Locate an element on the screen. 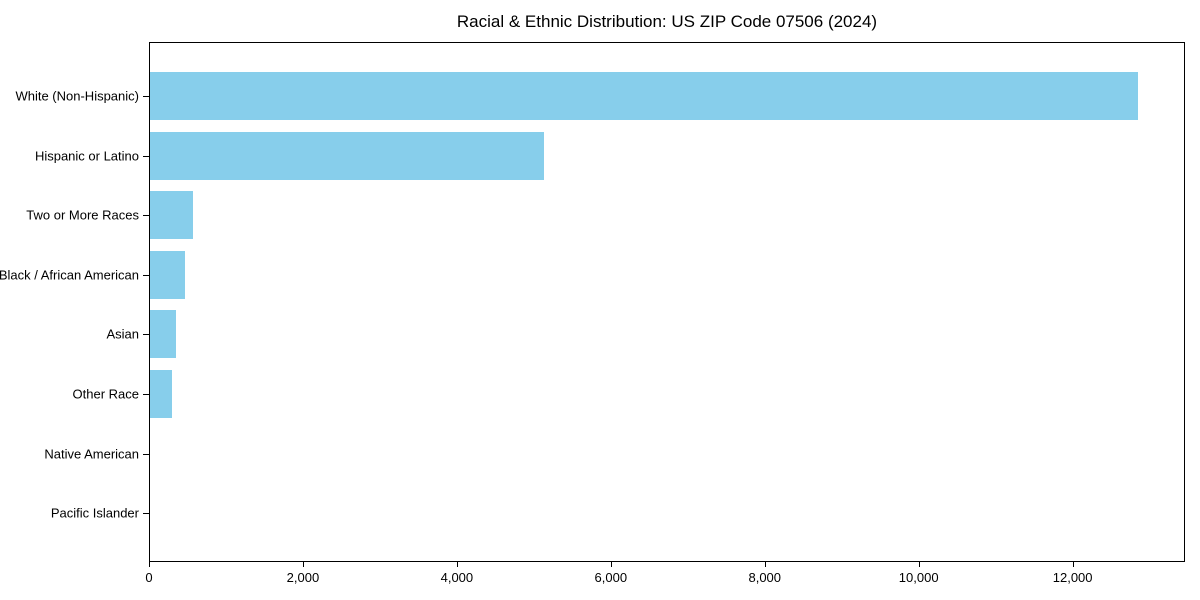 The image size is (1200, 600). y-tick-label-asian: Asian is located at coordinates (122, 334).